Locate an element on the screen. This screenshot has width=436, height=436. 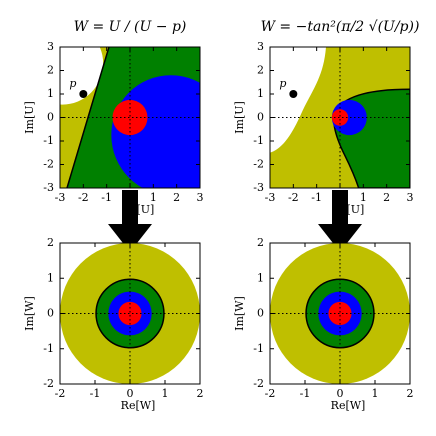
chart-title: W = −tan²(π/2 √(U/p)) is located at coordinates (340, 27).